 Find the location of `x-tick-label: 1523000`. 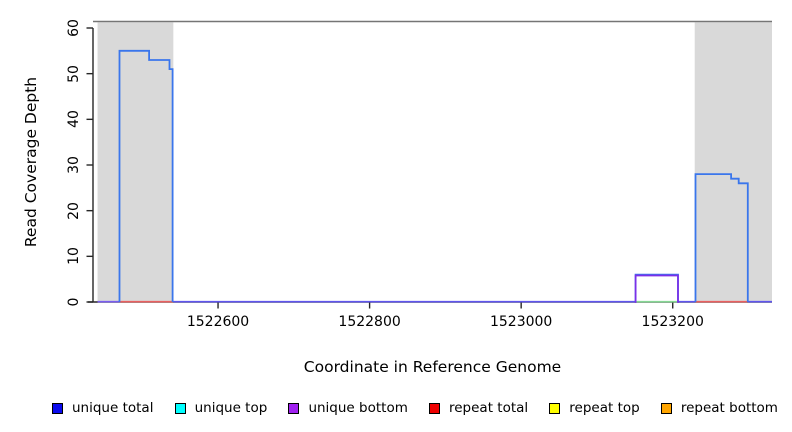

x-tick-label: 1523000 is located at coordinates (521, 322).